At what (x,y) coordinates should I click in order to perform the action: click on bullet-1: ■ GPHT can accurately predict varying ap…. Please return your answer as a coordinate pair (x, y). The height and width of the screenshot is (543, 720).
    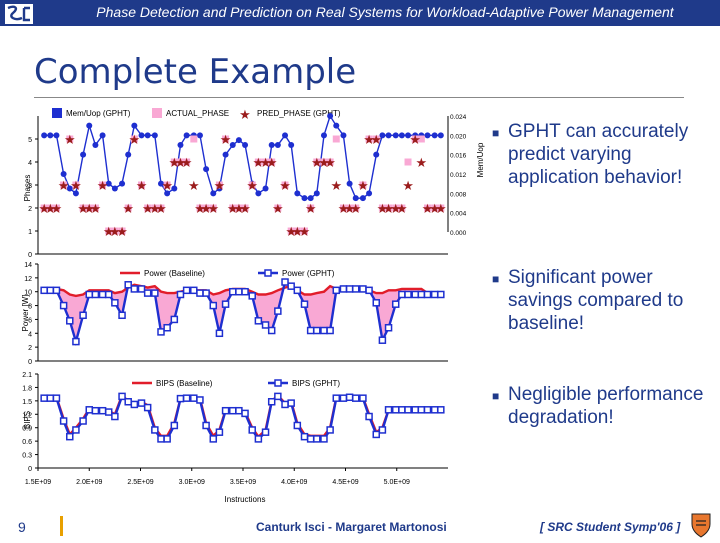
    Looking at the image, I should click on (602, 154).